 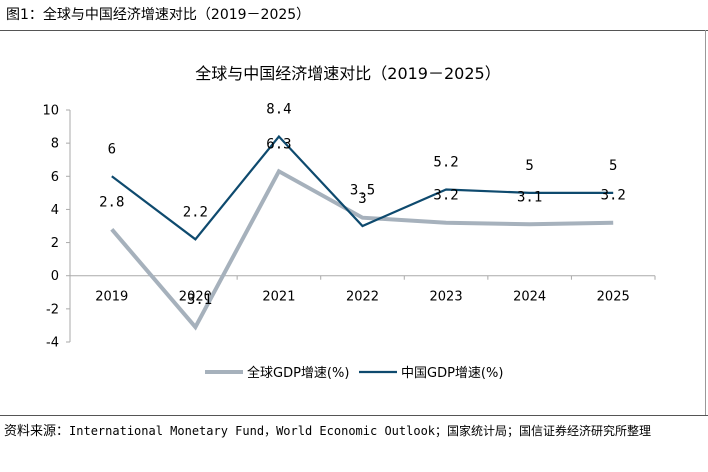 I want to click on global-data-label: 3.5, so click(x=362, y=191).